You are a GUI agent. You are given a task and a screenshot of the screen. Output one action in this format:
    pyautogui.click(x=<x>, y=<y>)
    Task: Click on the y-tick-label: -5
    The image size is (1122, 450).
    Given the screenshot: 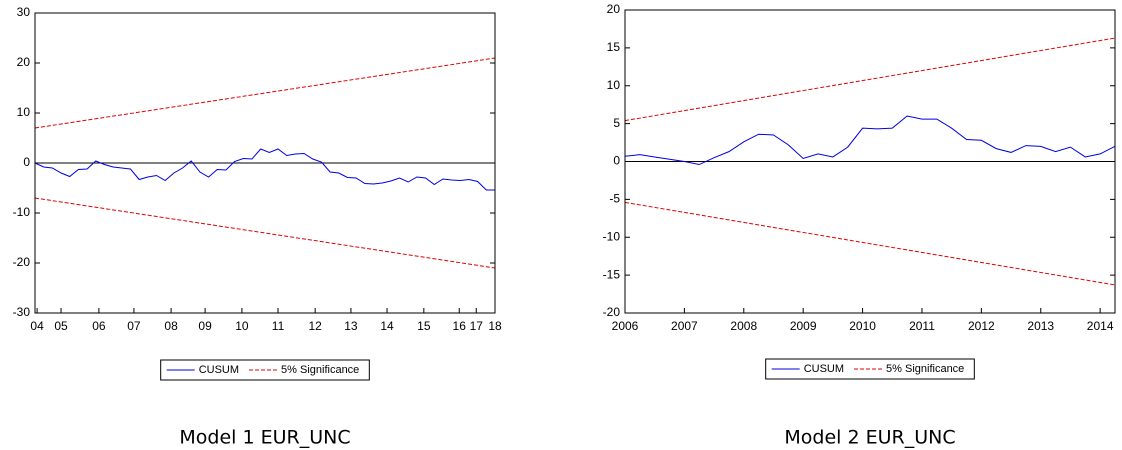 What is the action you would take?
    pyautogui.click(x=614, y=199)
    